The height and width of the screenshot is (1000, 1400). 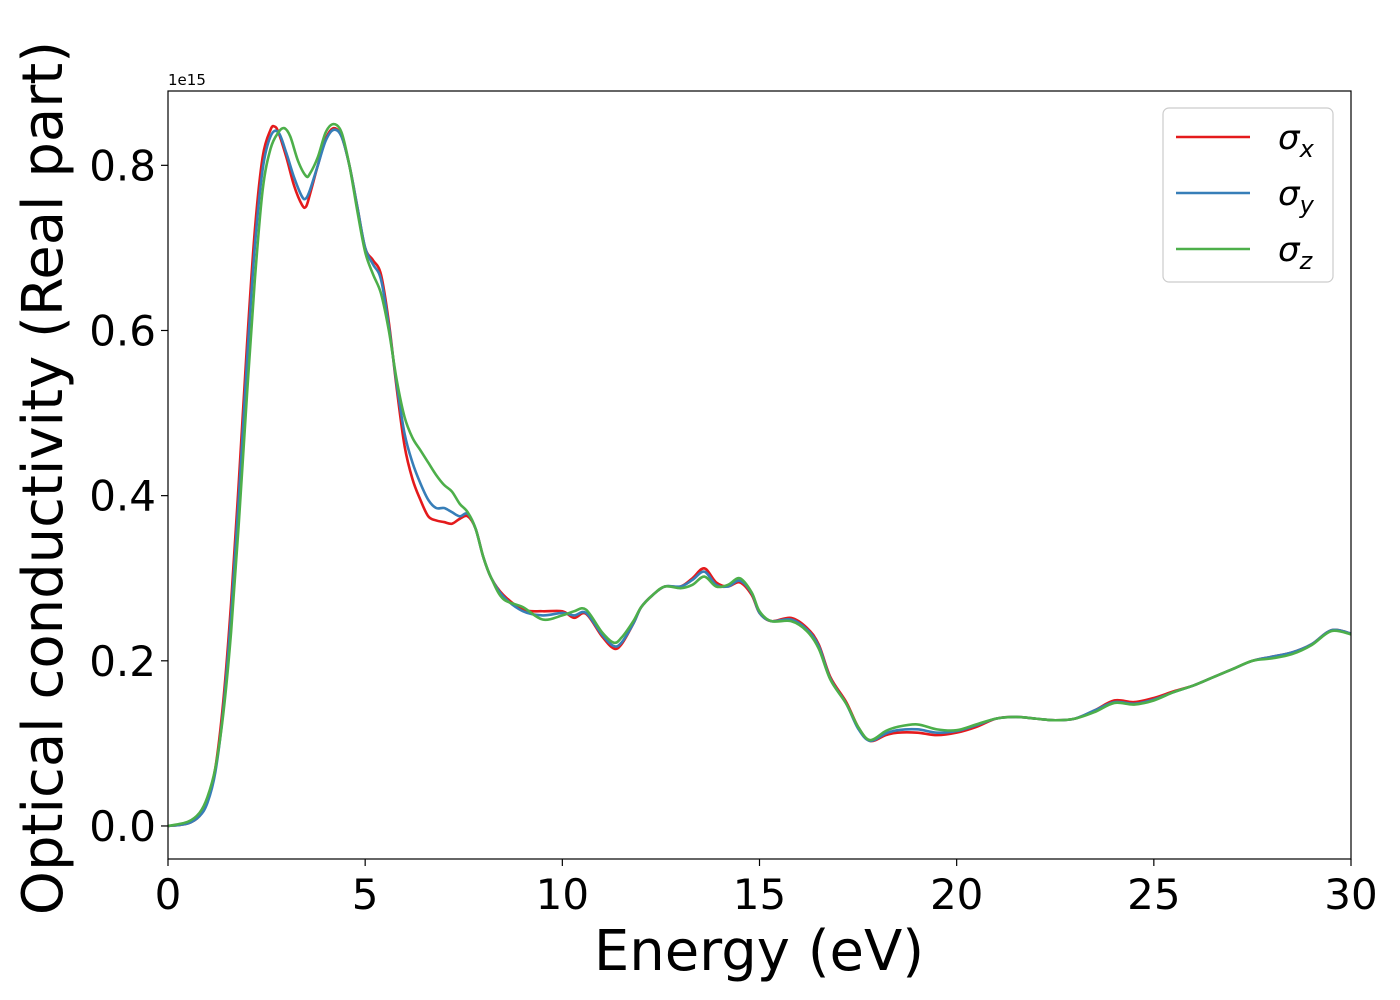 I want to click on x-tick-label: 30, so click(x=1350, y=894).